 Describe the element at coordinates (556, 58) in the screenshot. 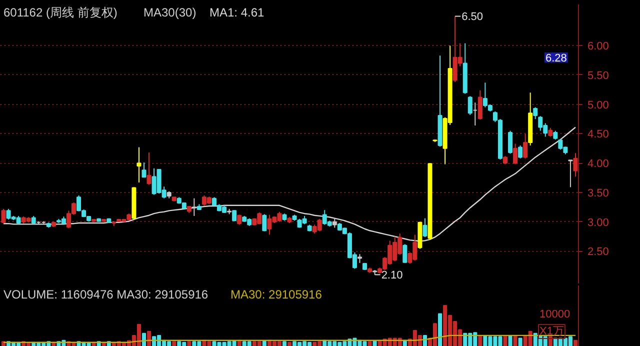

I see `annotation: 6.28` at that location.